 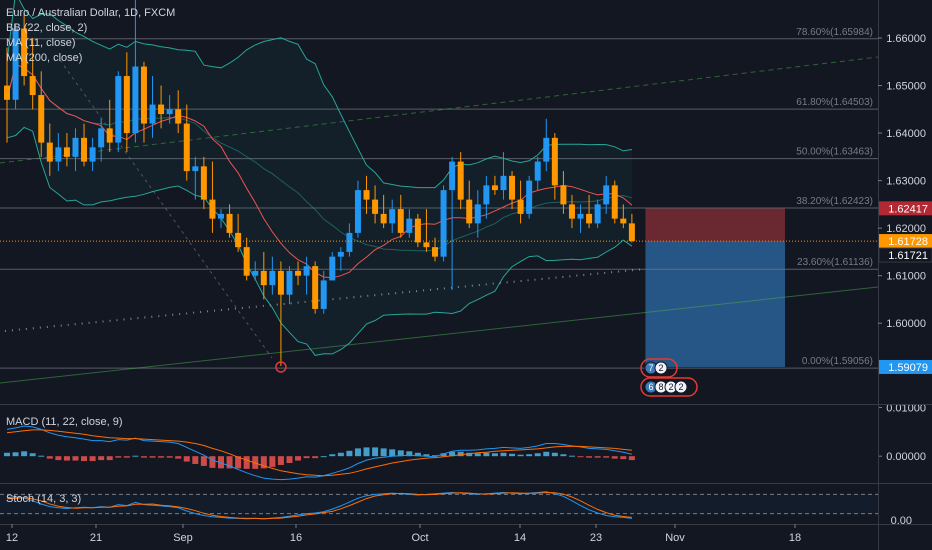 What do you see at coordinates (183, 538) in the screenshot?
I see `time-tick-label: Sep` at bounding box center [183, 538].